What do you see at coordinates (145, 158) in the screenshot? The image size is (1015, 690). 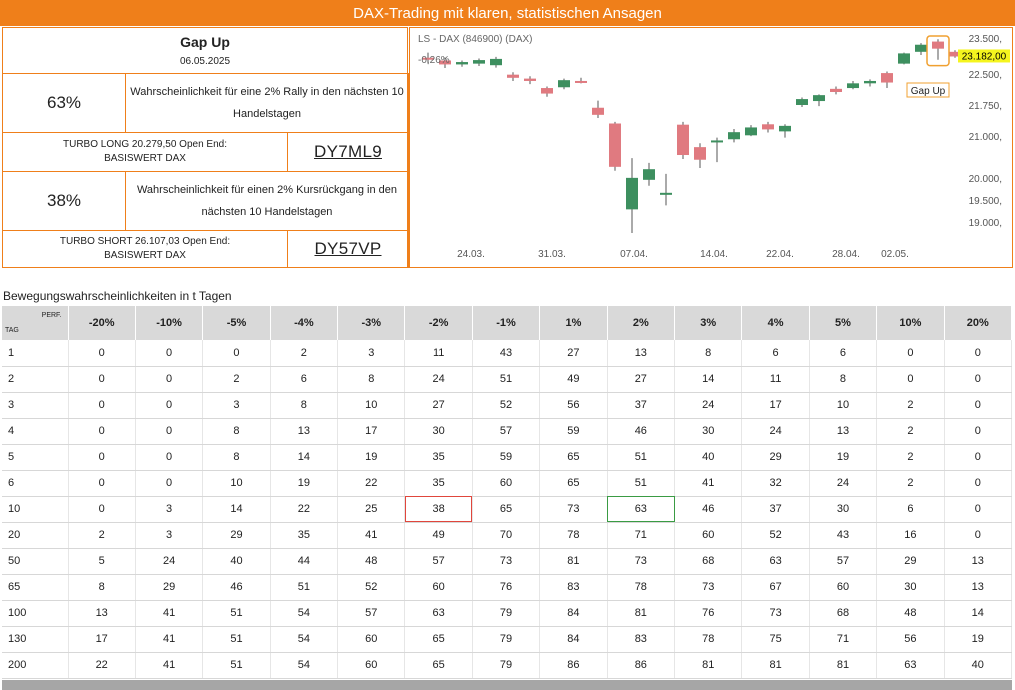 I see `turbo-long-line2: BASISWERT DAX` at bounding box center [145, 158].